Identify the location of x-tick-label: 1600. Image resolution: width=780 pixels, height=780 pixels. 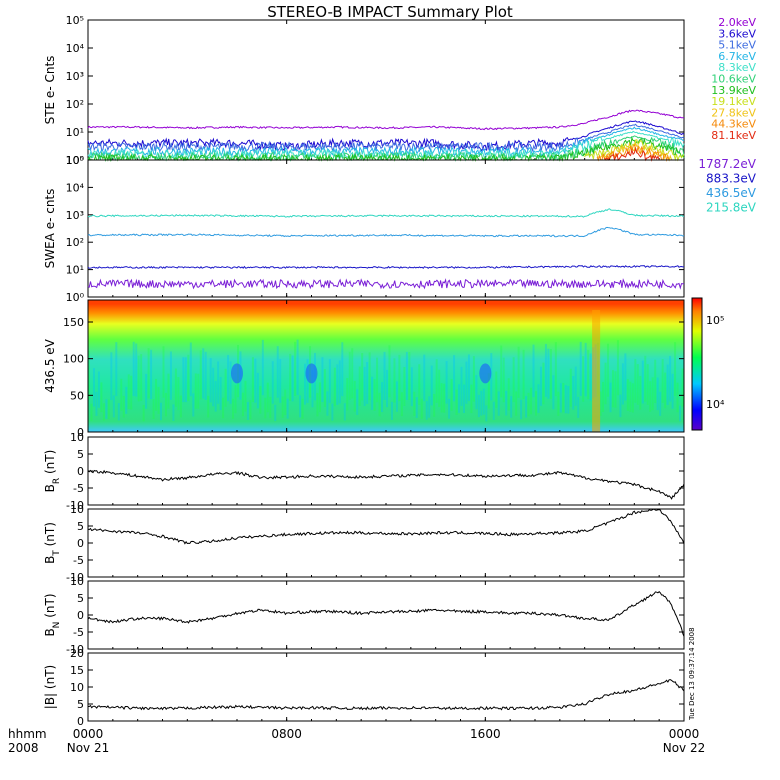
(485, 734).